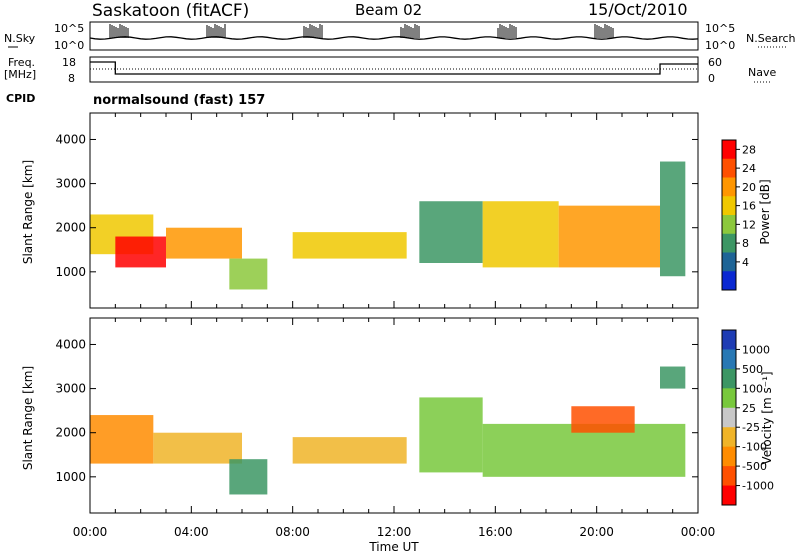 The height and width of the screenshot is (554, 800). I want to click on colorbar-tick-label: 8, so click(745, 243).